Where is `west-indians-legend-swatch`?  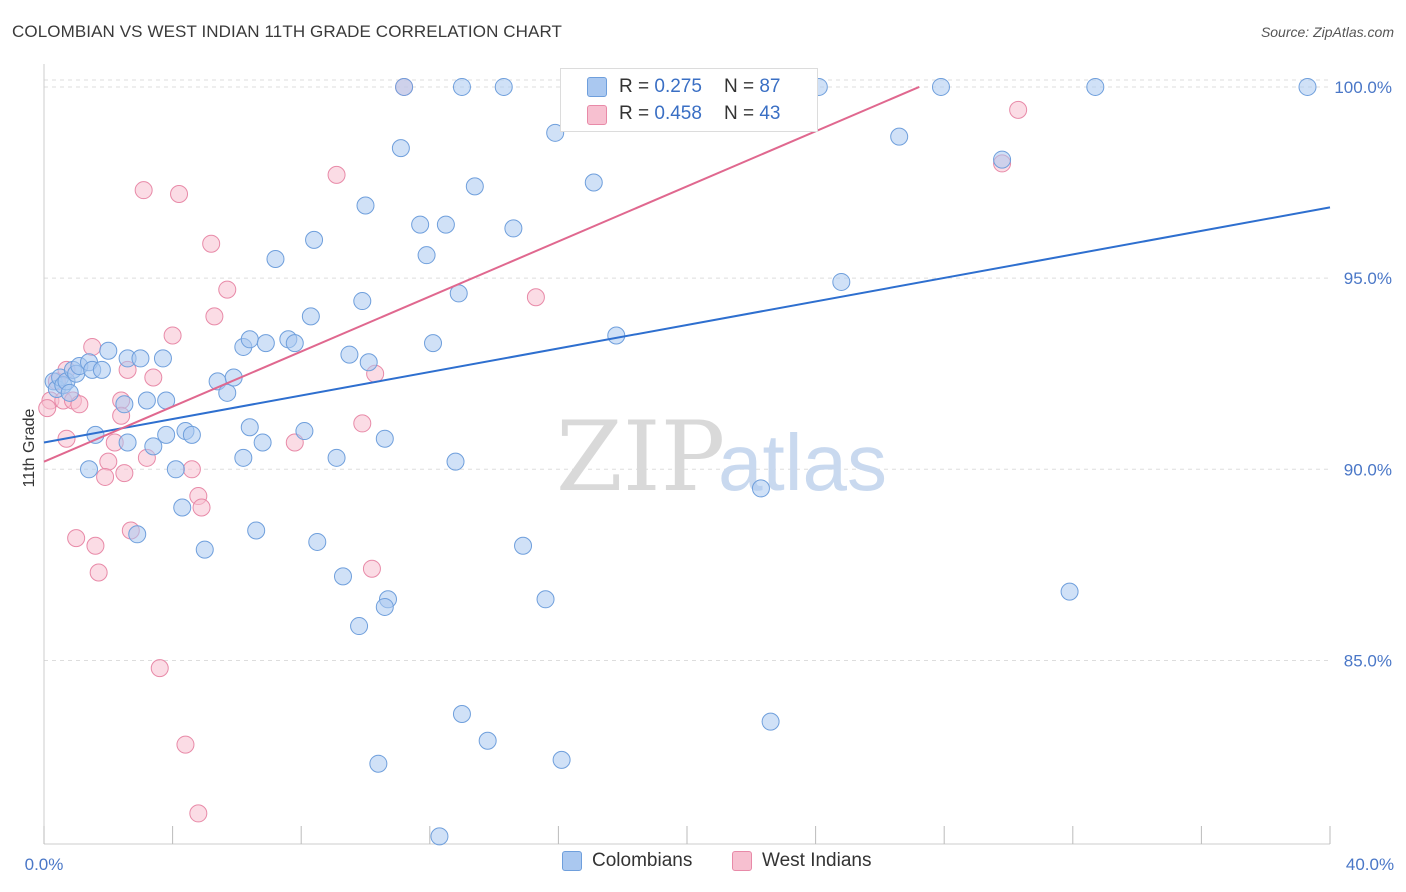
west-indians-legend-swatch is located at coordinates (742, 861).